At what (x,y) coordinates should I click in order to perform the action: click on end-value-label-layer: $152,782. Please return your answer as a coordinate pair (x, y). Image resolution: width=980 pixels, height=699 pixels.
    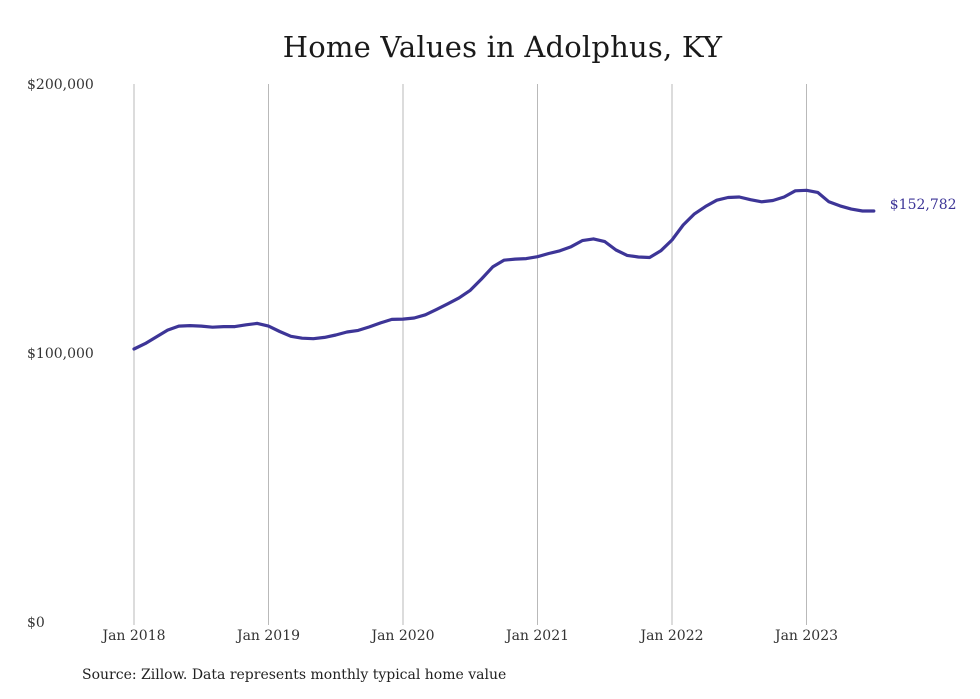
    Looking at the image, I should click on (923, 205).